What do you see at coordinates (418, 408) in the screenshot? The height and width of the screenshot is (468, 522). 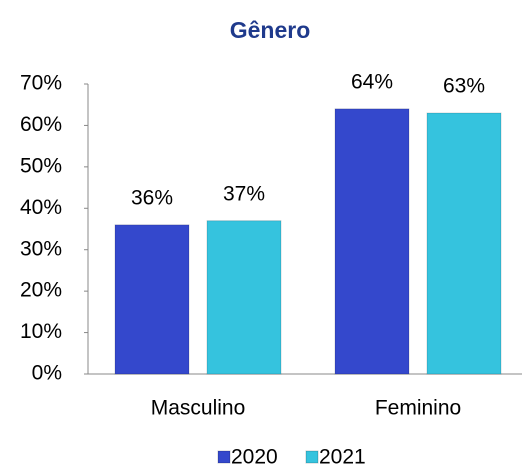 I see `x-tick-label: Feminino` at bounding box center [418, 408].